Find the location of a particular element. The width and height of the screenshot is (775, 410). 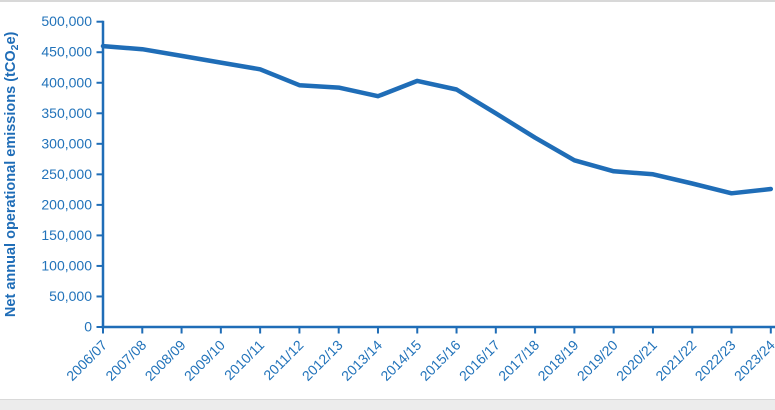

y-axis-tick-label: 500,000 is located at coordinates (66, 21).